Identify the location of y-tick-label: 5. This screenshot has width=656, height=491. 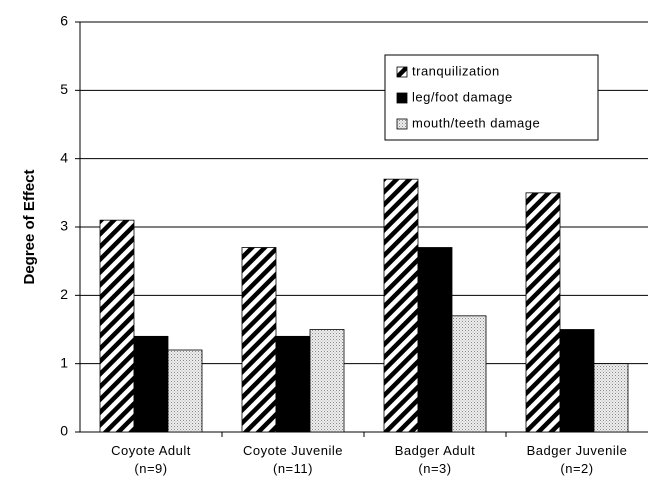
(64, 89).